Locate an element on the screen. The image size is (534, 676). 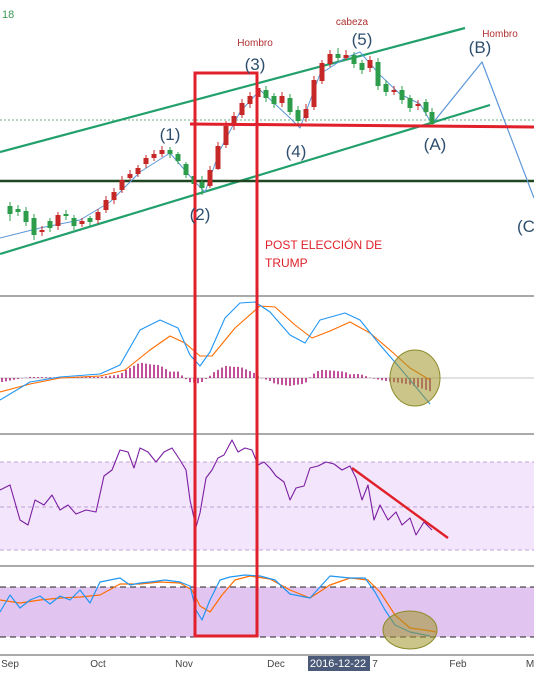
wave-label: (5) is located at coordinates (362, 39).